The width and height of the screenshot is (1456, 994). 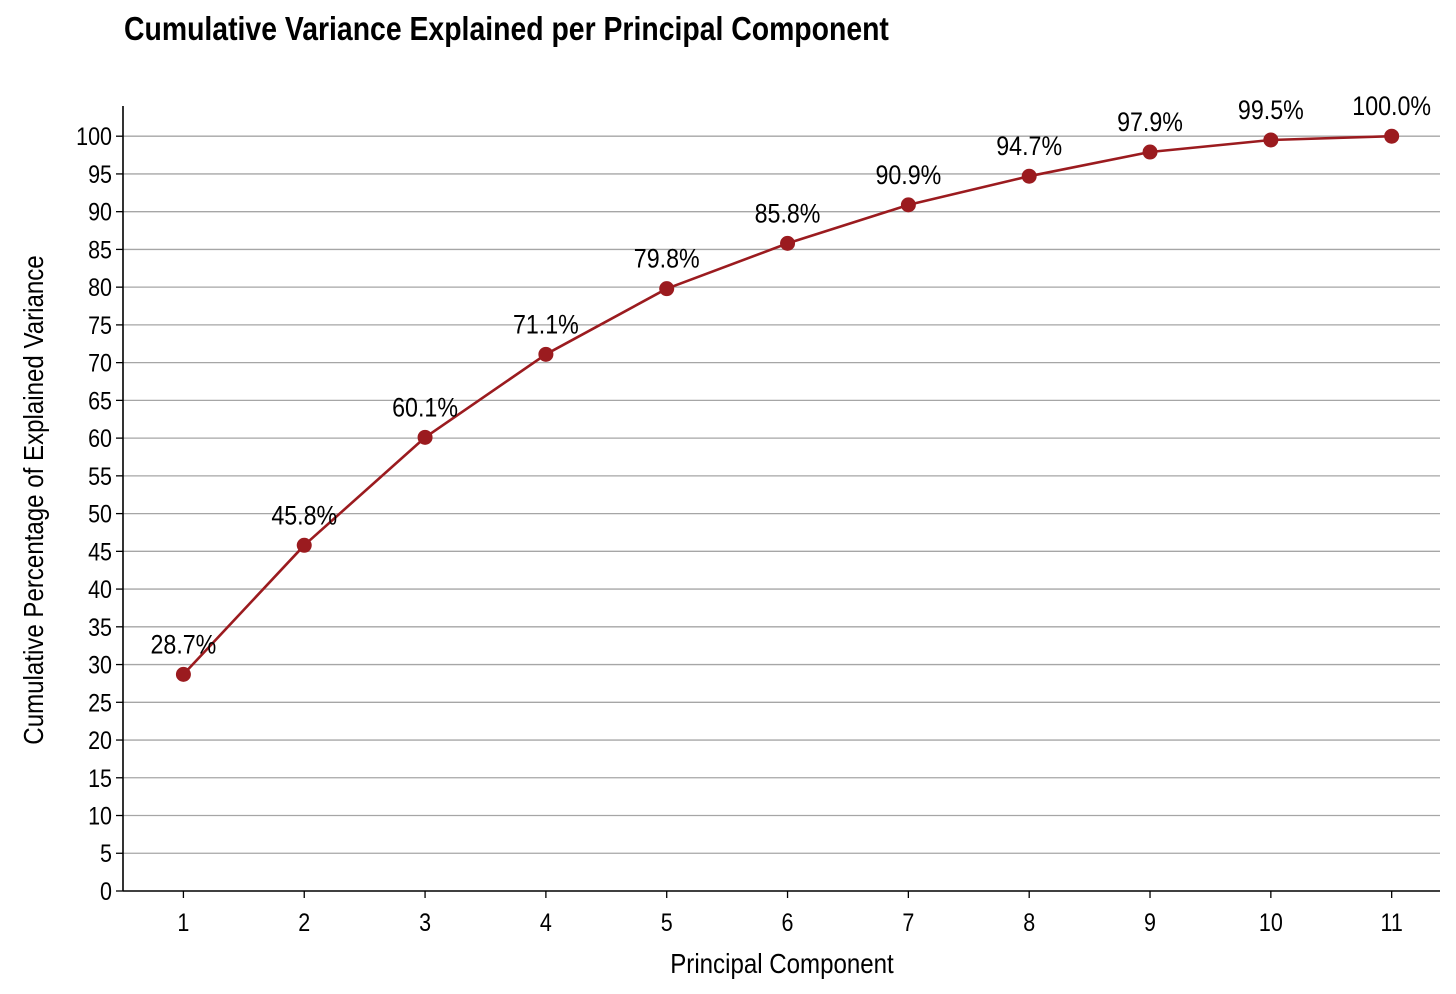 I want to click on x-tick-label: 4, so click(x=546, y=922).